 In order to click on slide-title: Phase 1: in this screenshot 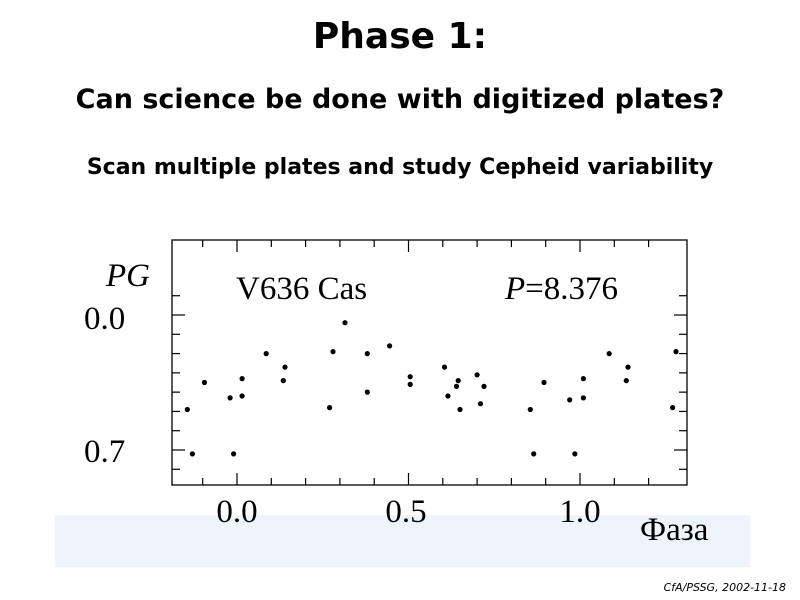, I will do `click(400, 36)`.